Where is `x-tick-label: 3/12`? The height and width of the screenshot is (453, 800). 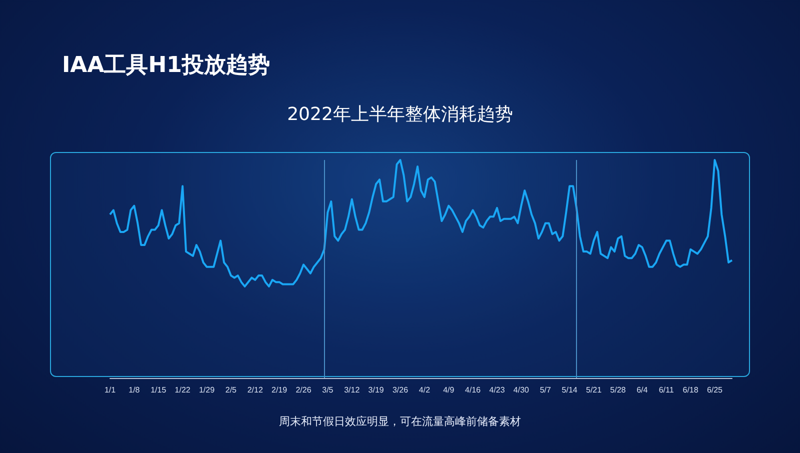
x-tick-label: 3/12 is located at coordinates (352, 390).